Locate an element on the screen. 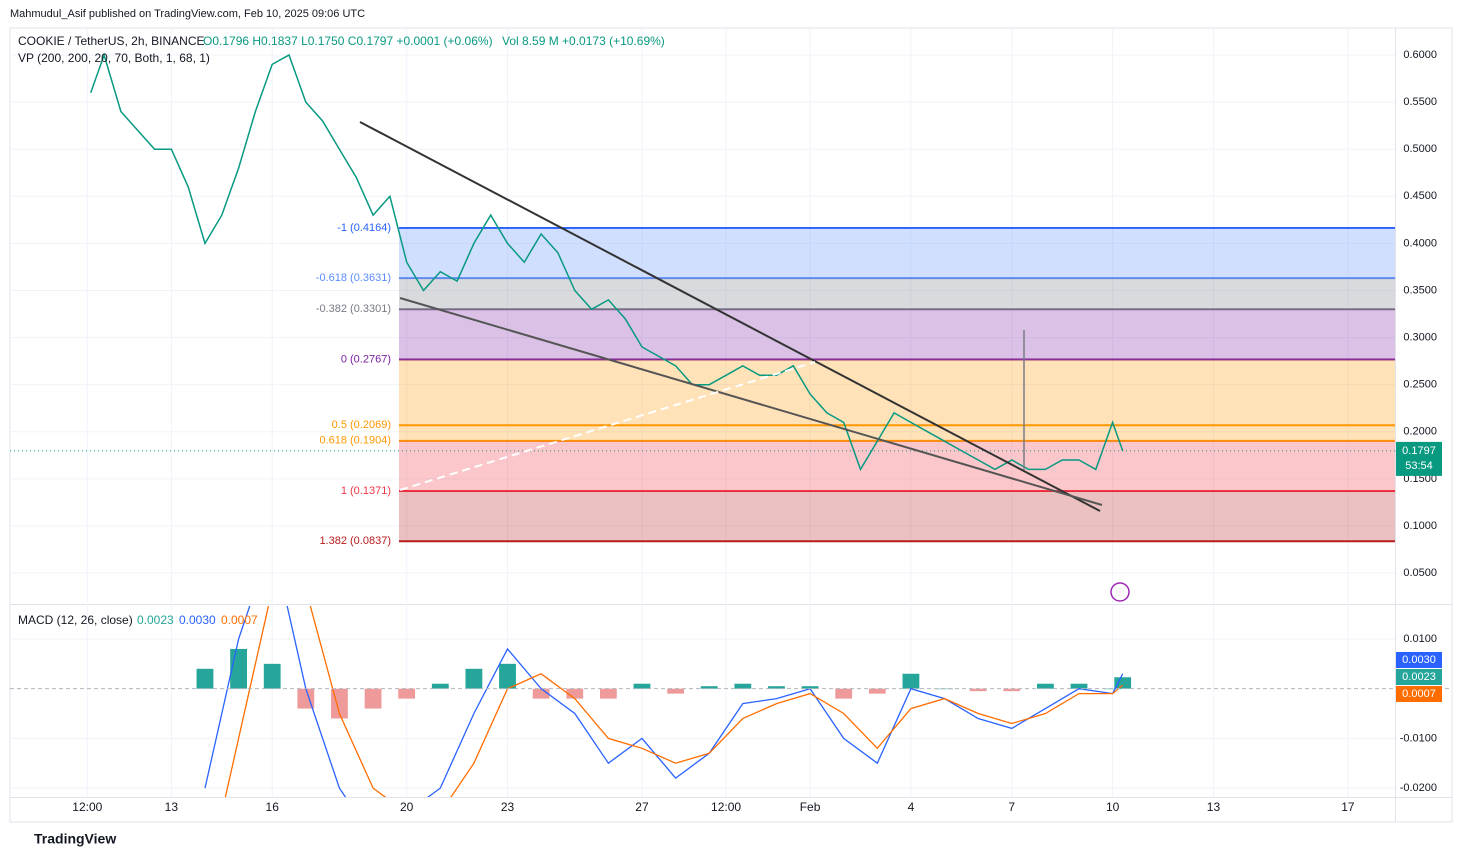  axis-value-label: 0.0030 is located at coordinates (1419, 660).